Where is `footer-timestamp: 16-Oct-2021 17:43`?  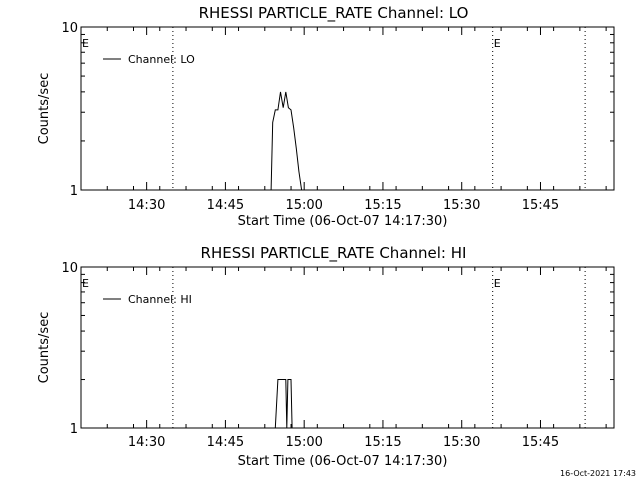 footer-timestamp: 16-Oct-2021 17:43 is located at coordinates (598, 473).